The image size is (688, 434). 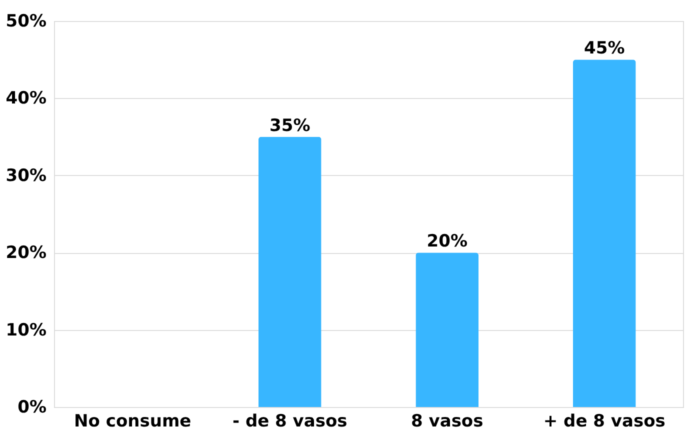 What do you see at coordinates (133, 422) in the screenshot?
I see `x-tick-label: No consume` at bounding box center [133, 422].